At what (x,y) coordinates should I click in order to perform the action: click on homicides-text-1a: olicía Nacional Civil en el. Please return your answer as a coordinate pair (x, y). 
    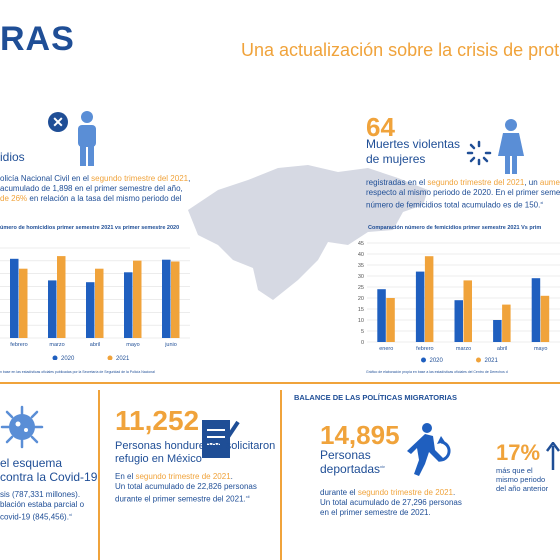
    Looking at the image, I should click on (46, 178).